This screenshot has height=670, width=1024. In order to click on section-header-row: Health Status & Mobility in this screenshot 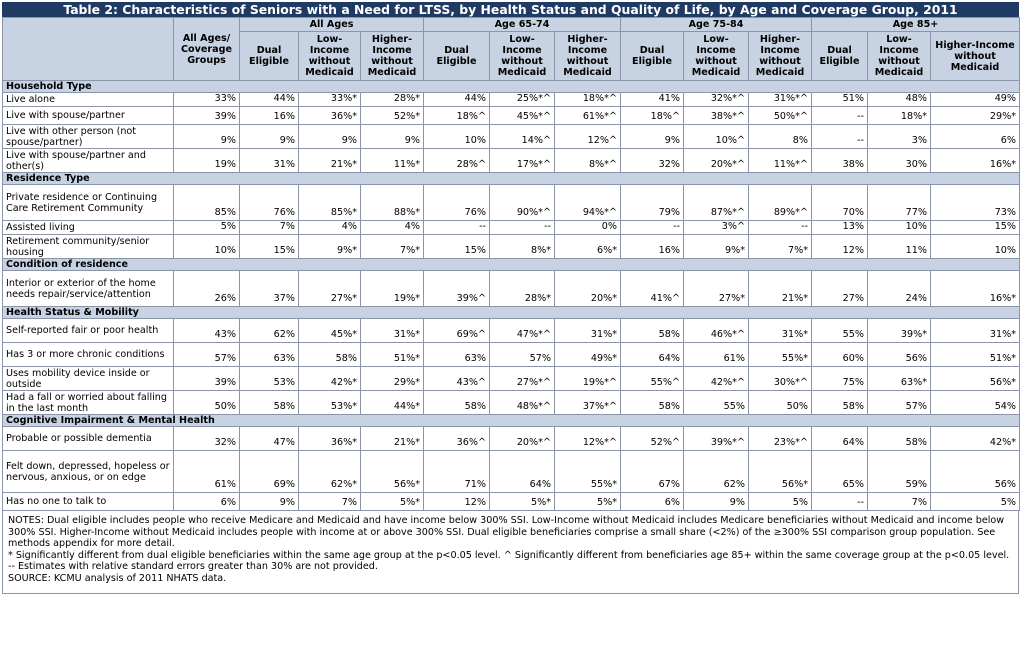, I will do `click(511, 312)`.